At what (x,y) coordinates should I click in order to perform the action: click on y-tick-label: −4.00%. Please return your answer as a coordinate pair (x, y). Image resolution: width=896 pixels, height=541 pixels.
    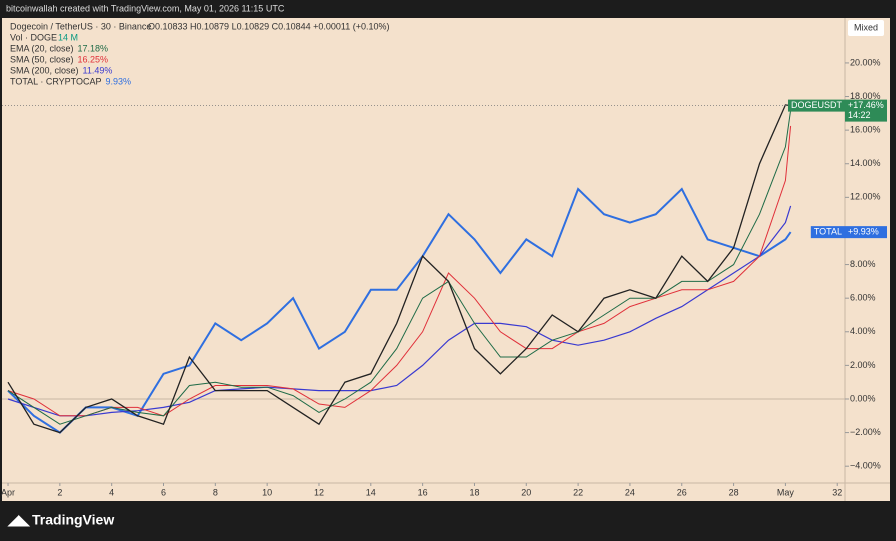
    Looking at the image, I should click on (865, 466).